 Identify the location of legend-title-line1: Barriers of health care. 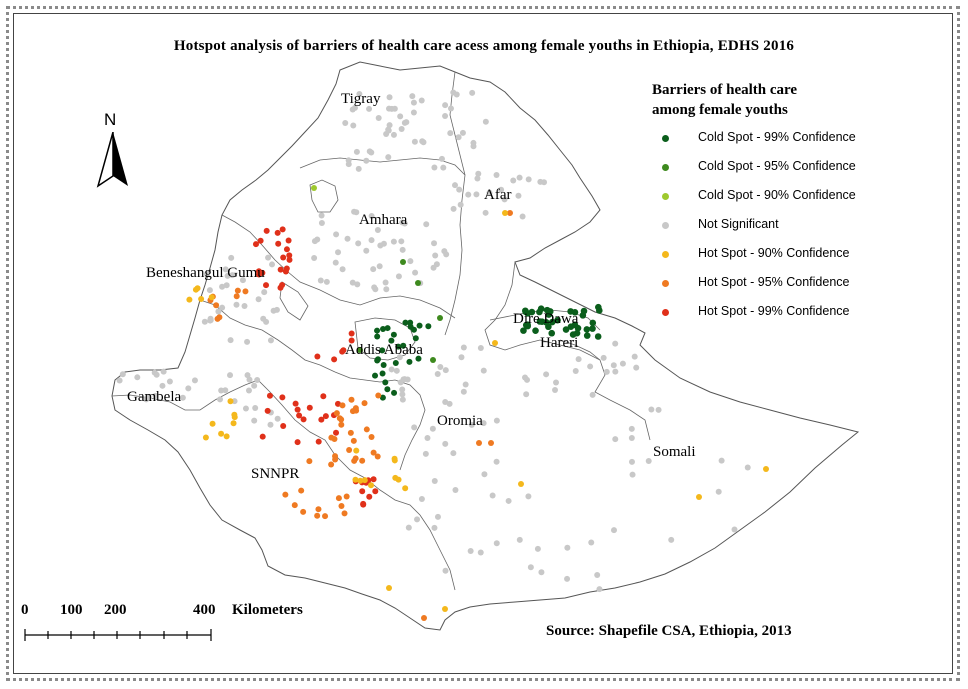
(725, 90).